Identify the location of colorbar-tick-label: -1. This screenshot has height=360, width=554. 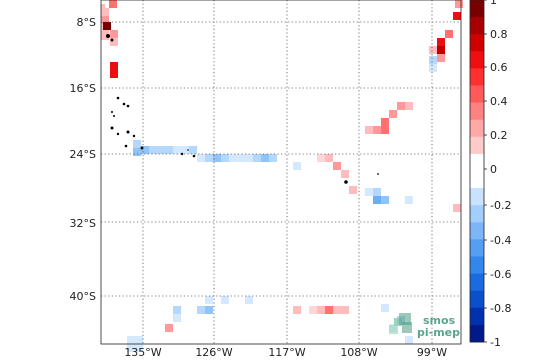
(495, 342).